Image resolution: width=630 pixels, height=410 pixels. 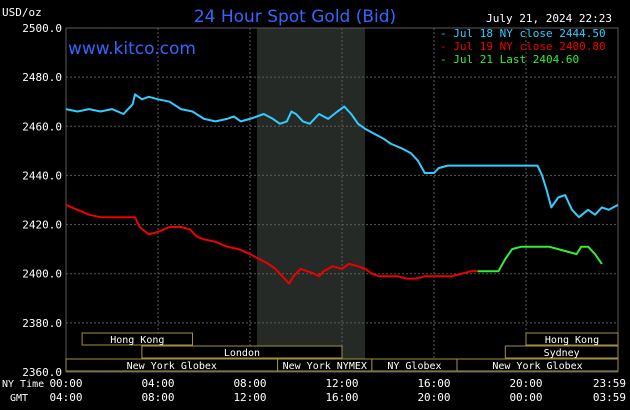 What do you see at coordinates (525, 383) in the screenshot?
I see `ny-time-tick: 20:00` at bounding box center [525, 383].